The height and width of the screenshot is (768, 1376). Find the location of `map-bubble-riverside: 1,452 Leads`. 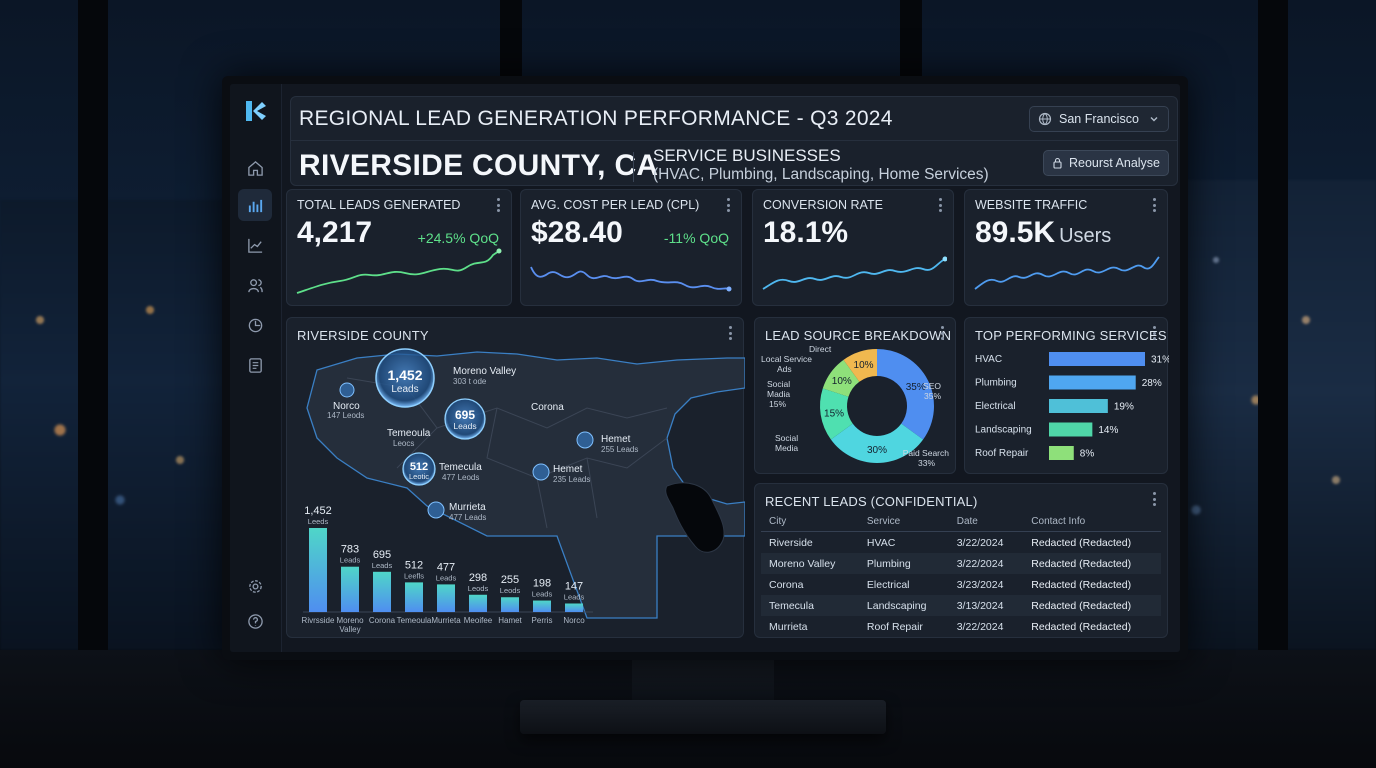

map-bubble-riverside: 1,452 Leads is located at coordinates (405, 378).